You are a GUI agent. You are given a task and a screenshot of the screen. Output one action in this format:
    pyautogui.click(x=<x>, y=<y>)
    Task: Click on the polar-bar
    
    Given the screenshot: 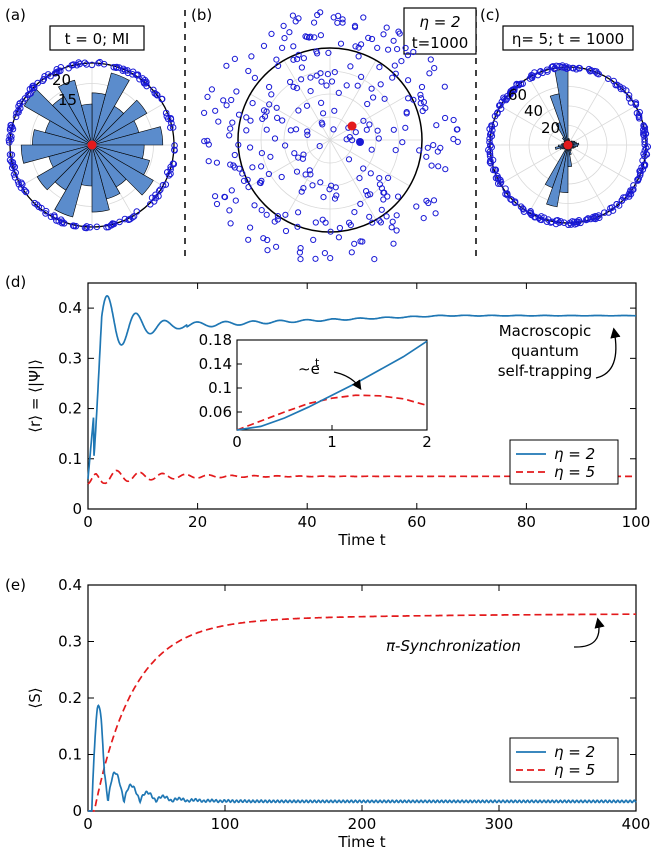 What is the action you would take?
    pyautogui.click(x=122, y=170)
    